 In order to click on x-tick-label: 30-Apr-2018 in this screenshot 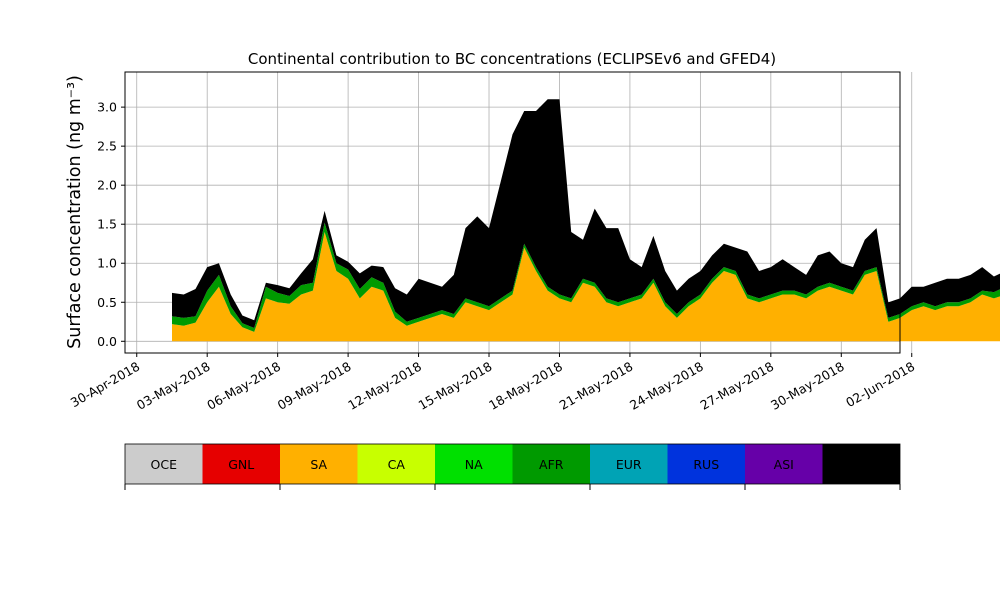, I will do `click(105, 385)`.